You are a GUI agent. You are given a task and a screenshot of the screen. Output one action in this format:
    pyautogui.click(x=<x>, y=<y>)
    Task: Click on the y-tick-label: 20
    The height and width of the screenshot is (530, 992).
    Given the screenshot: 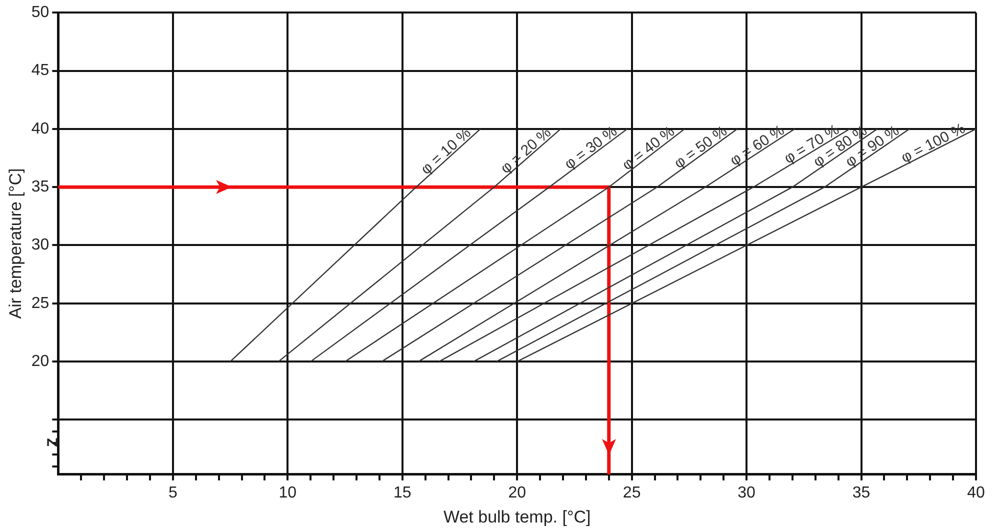 What is the action you would take?
    pyautogui.click(x=40, y=361)
    